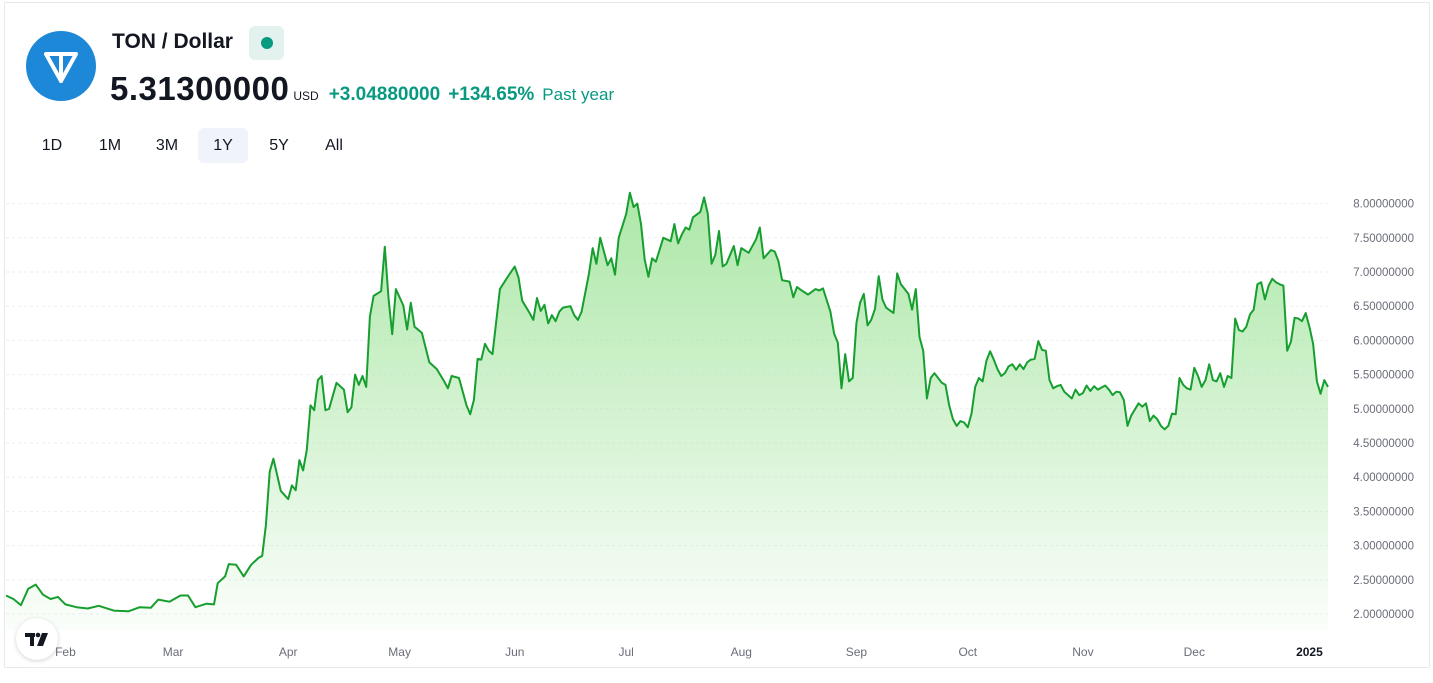 The image size is (1433, 683). What do you see at coordinates (1383, 615) in the screenshot?
I see `y-tick-label: 2.00000000` at bounding box center [1383, 615].